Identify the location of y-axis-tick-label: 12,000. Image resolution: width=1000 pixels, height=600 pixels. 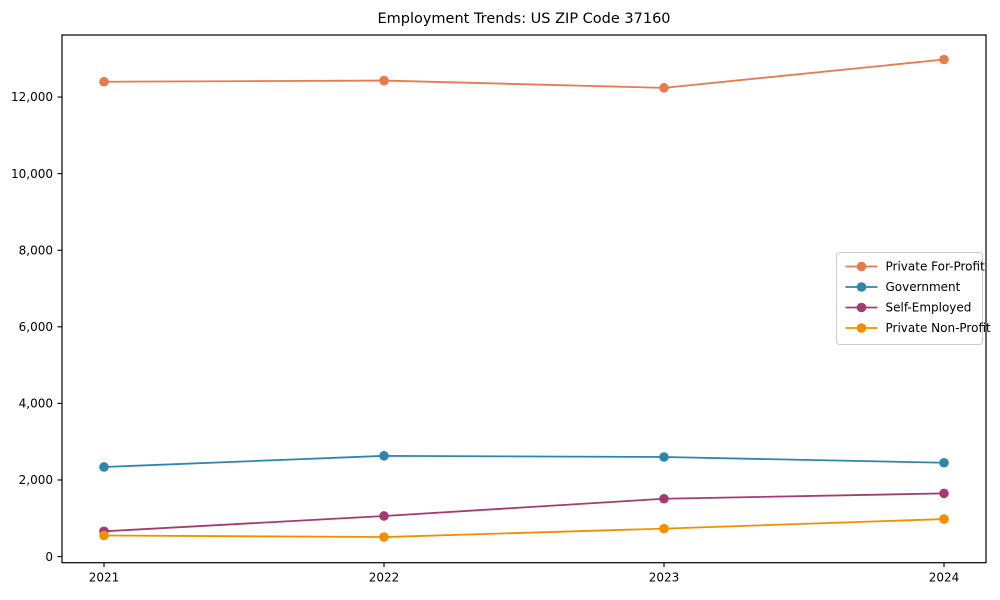
(32, 97).